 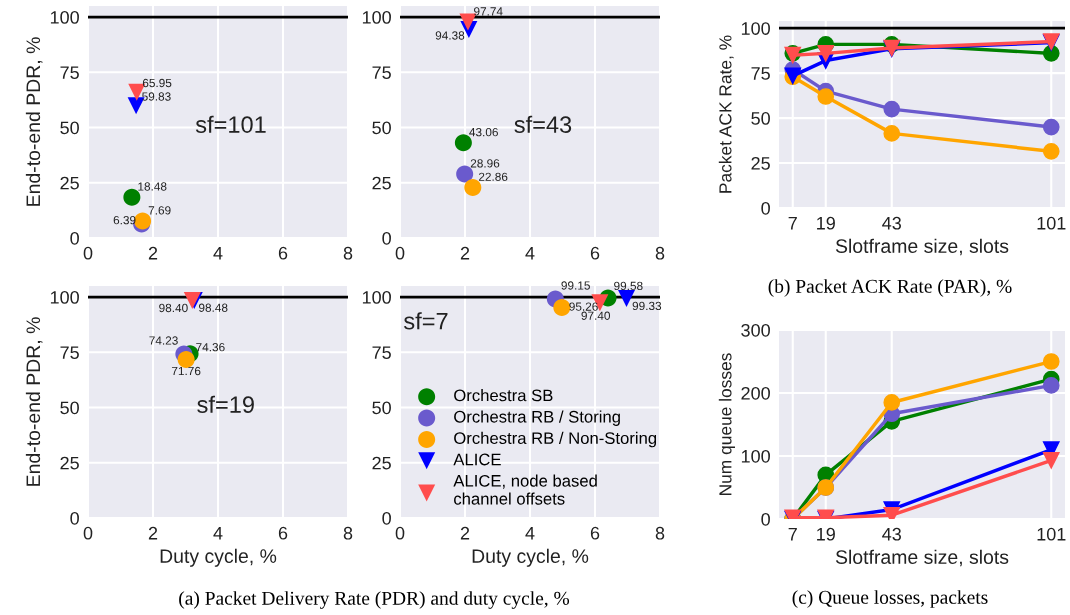 I want to click on data-label: 59.83, so click(x=156, y=96).